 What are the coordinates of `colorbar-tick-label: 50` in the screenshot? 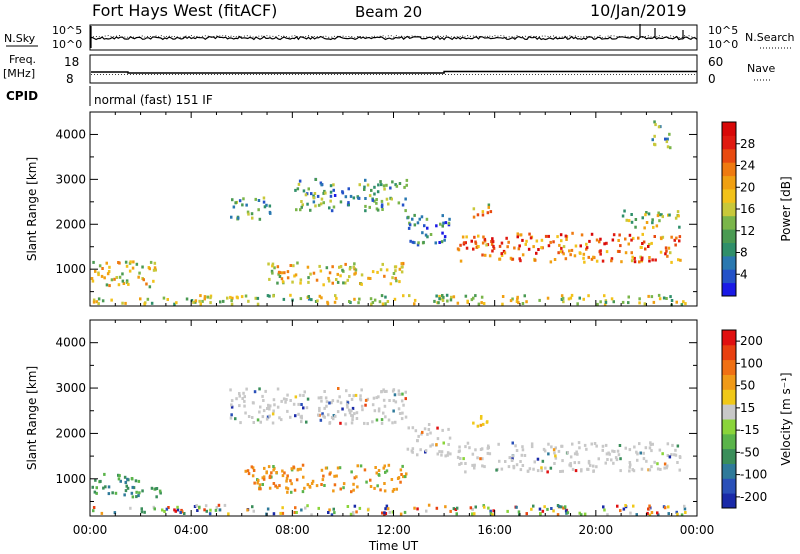 It's located at (747, 386).